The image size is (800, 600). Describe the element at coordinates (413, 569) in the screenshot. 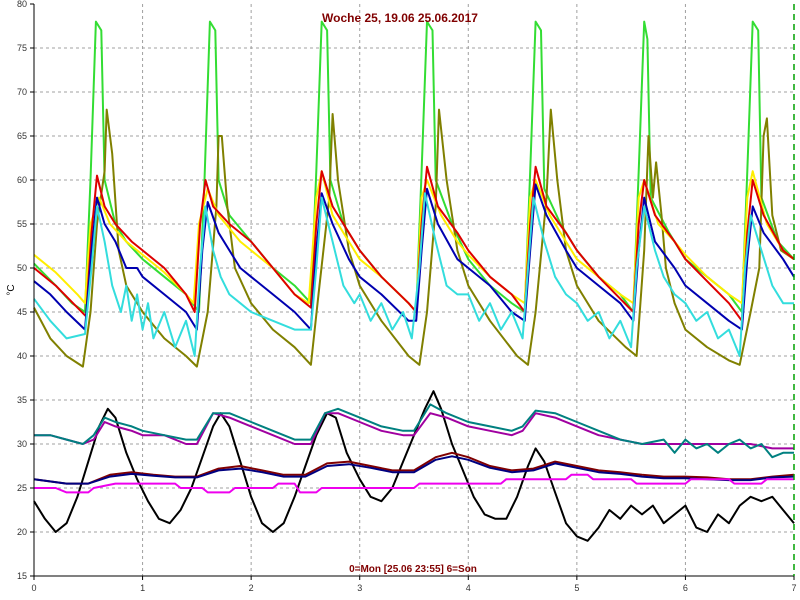

I see `x-axis-caption: 0=Mon [25.06 23:55] 6=Son` at that location.